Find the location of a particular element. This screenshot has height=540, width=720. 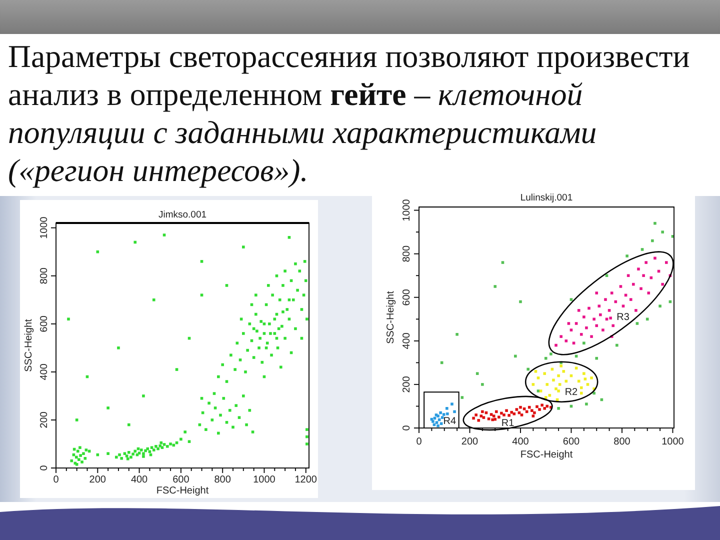

text: гейте is located at coordinates (368, 94).